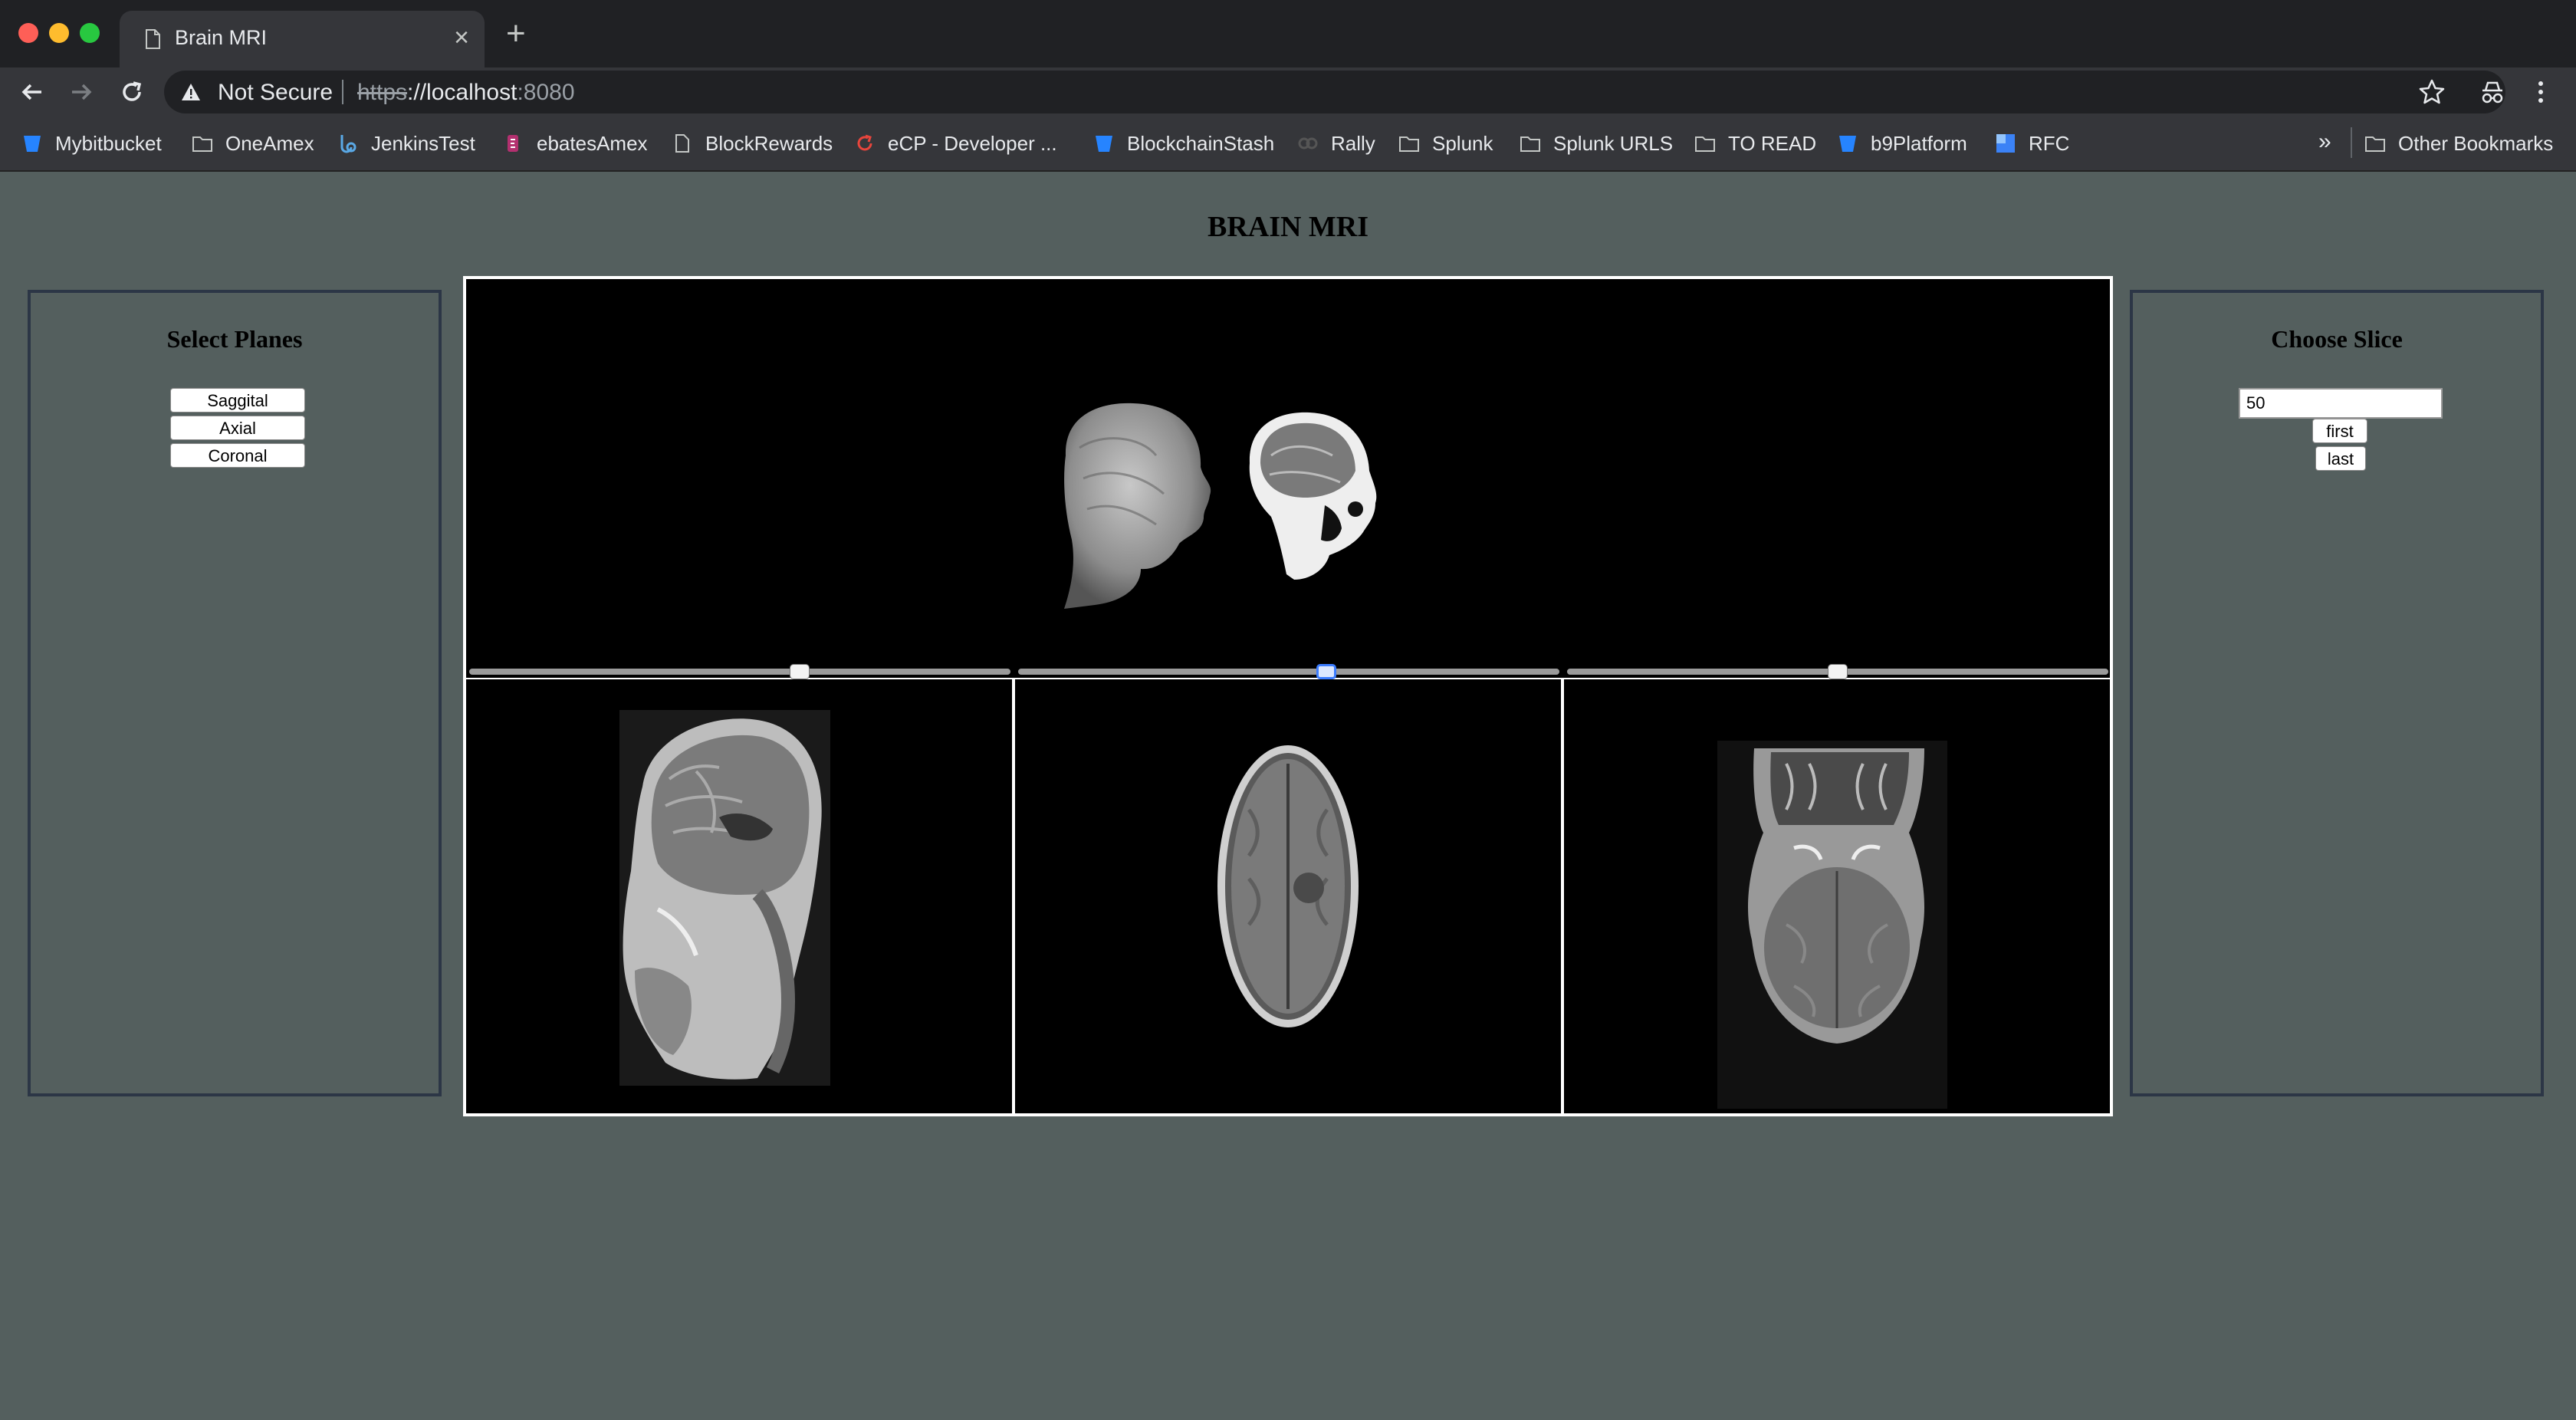 This screenshot has width=2576, height=1420. Describe the element at coordinates (2476, 143) in the screenshot. I see `bookmark-label: Other Bookmarks` at that location.